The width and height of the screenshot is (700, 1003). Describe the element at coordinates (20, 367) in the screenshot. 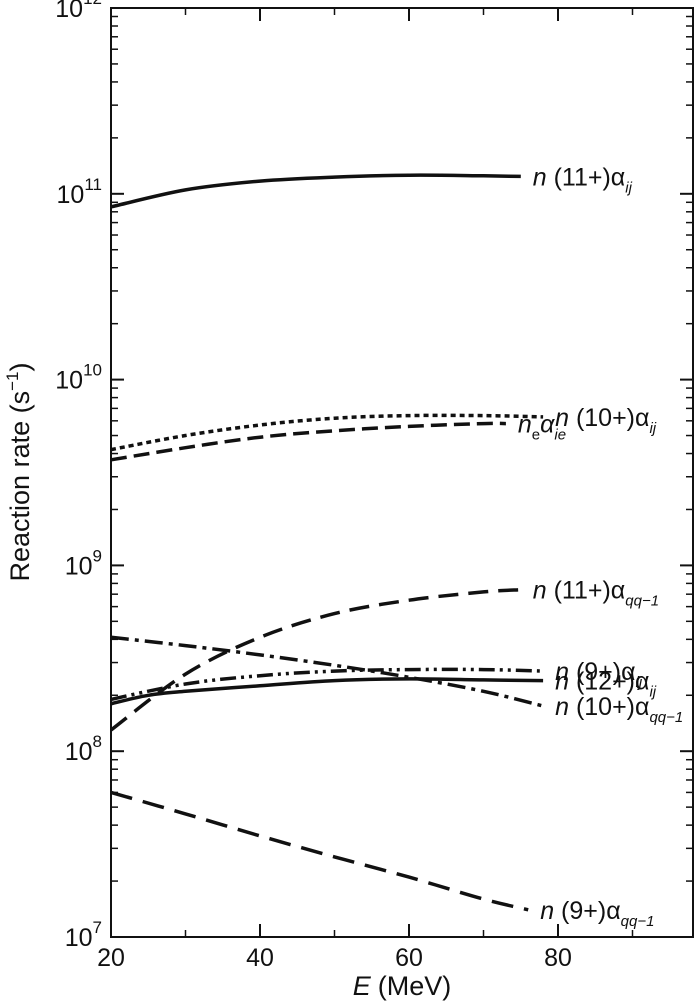

I see `y-axis-label-close: )` at that location.